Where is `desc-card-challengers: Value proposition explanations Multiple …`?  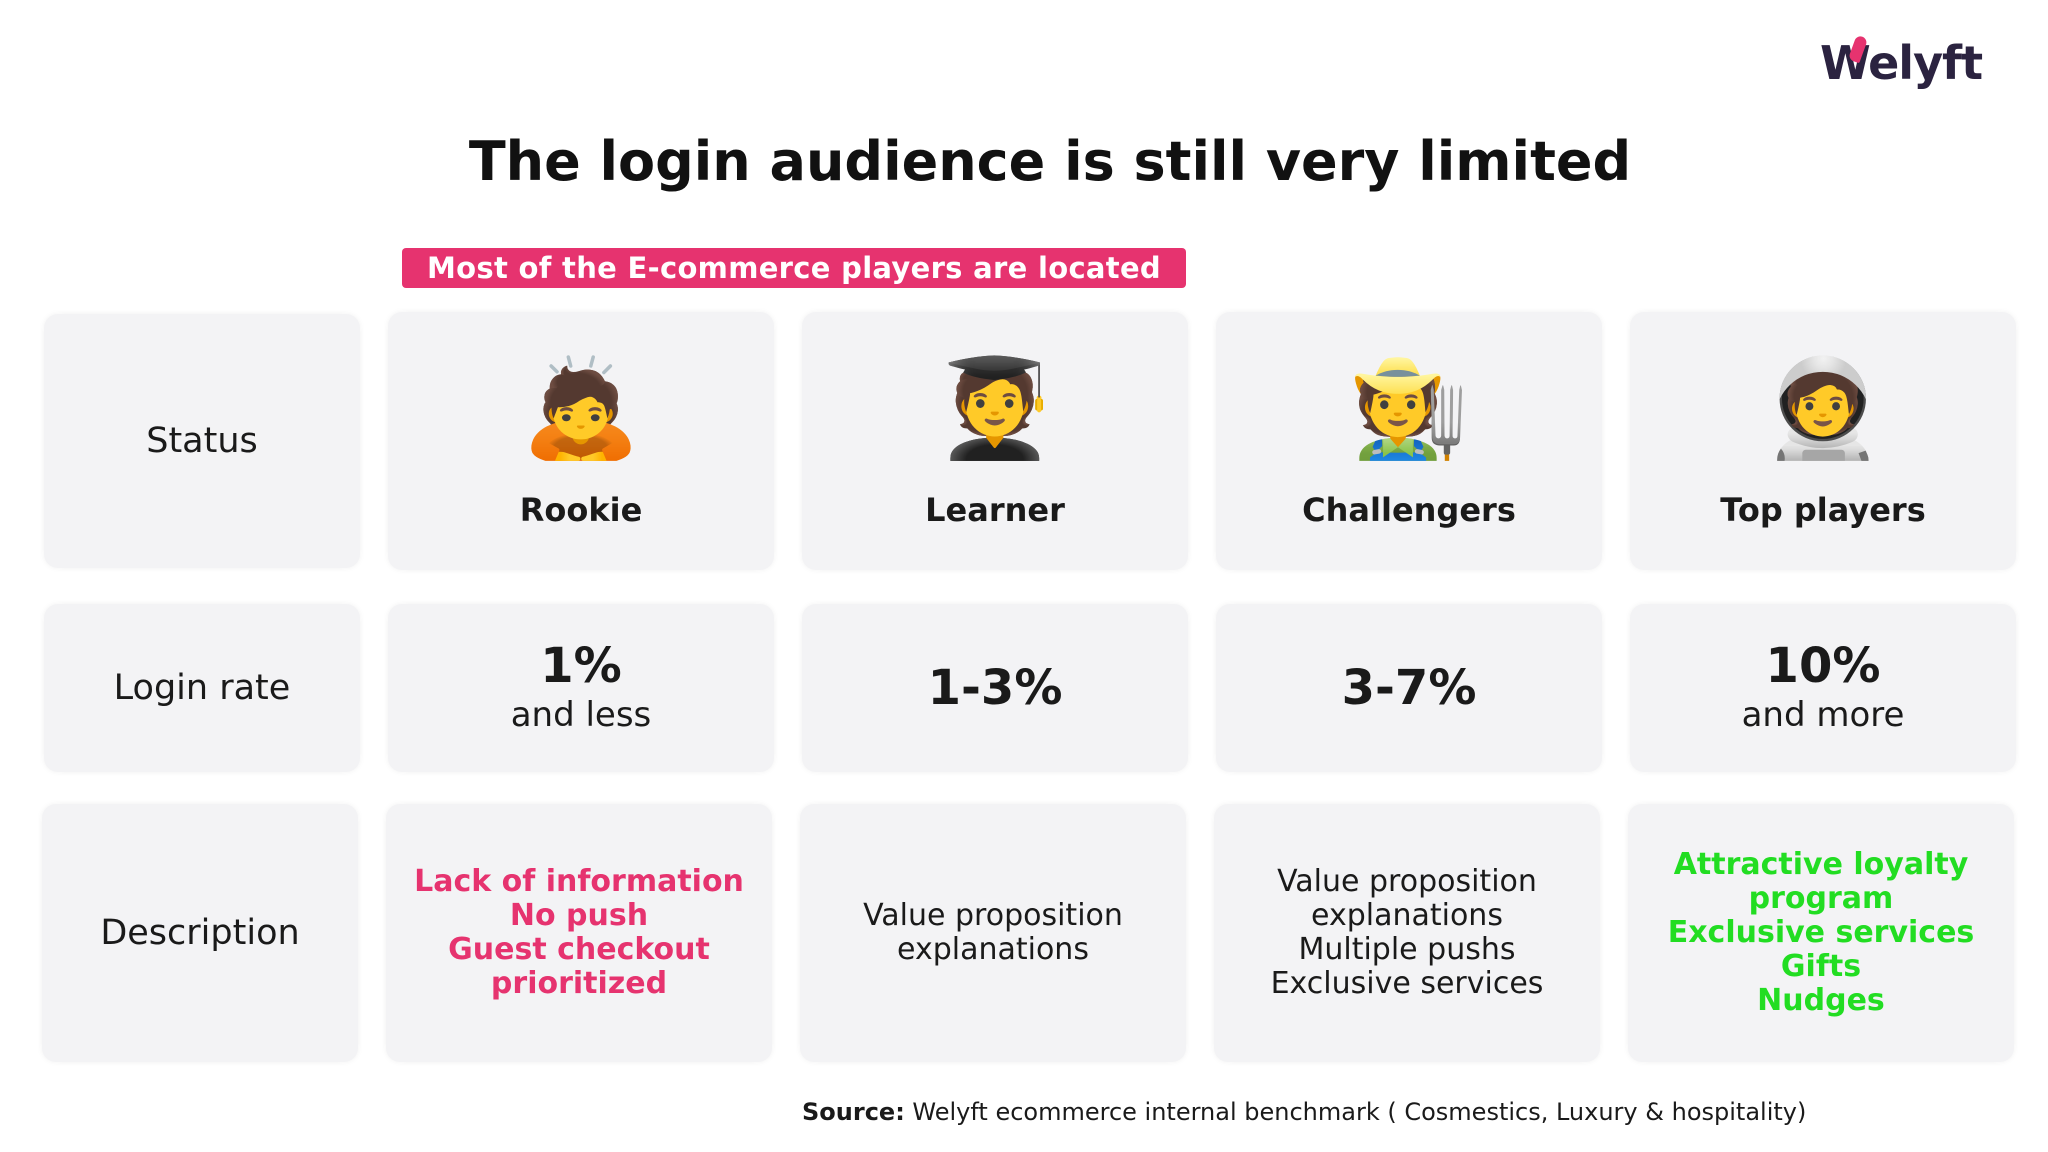 desc-card-challengers: Value proposition explanations Multiple … is located at coordinates (1407, 933).